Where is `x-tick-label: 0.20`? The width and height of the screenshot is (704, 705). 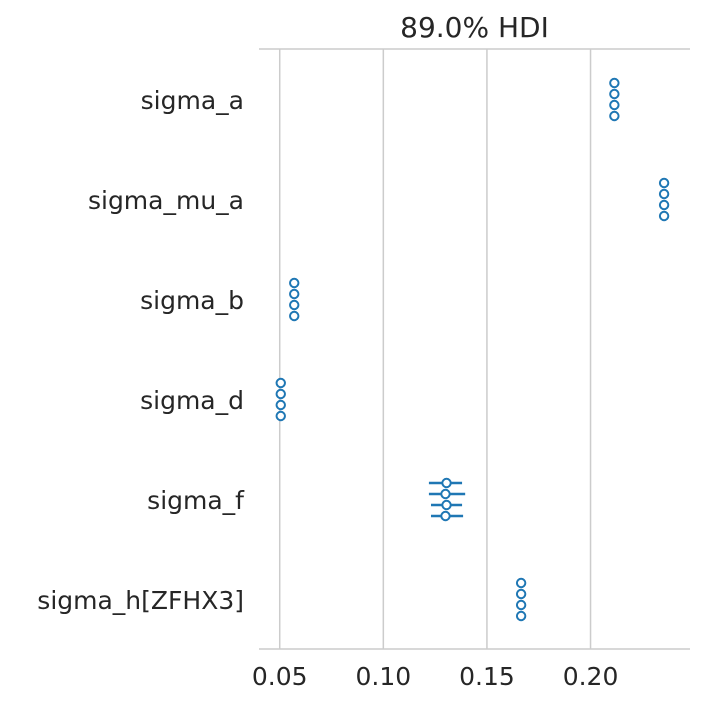
x-tick-label: 0.20 is located at coordinates (591, 676).